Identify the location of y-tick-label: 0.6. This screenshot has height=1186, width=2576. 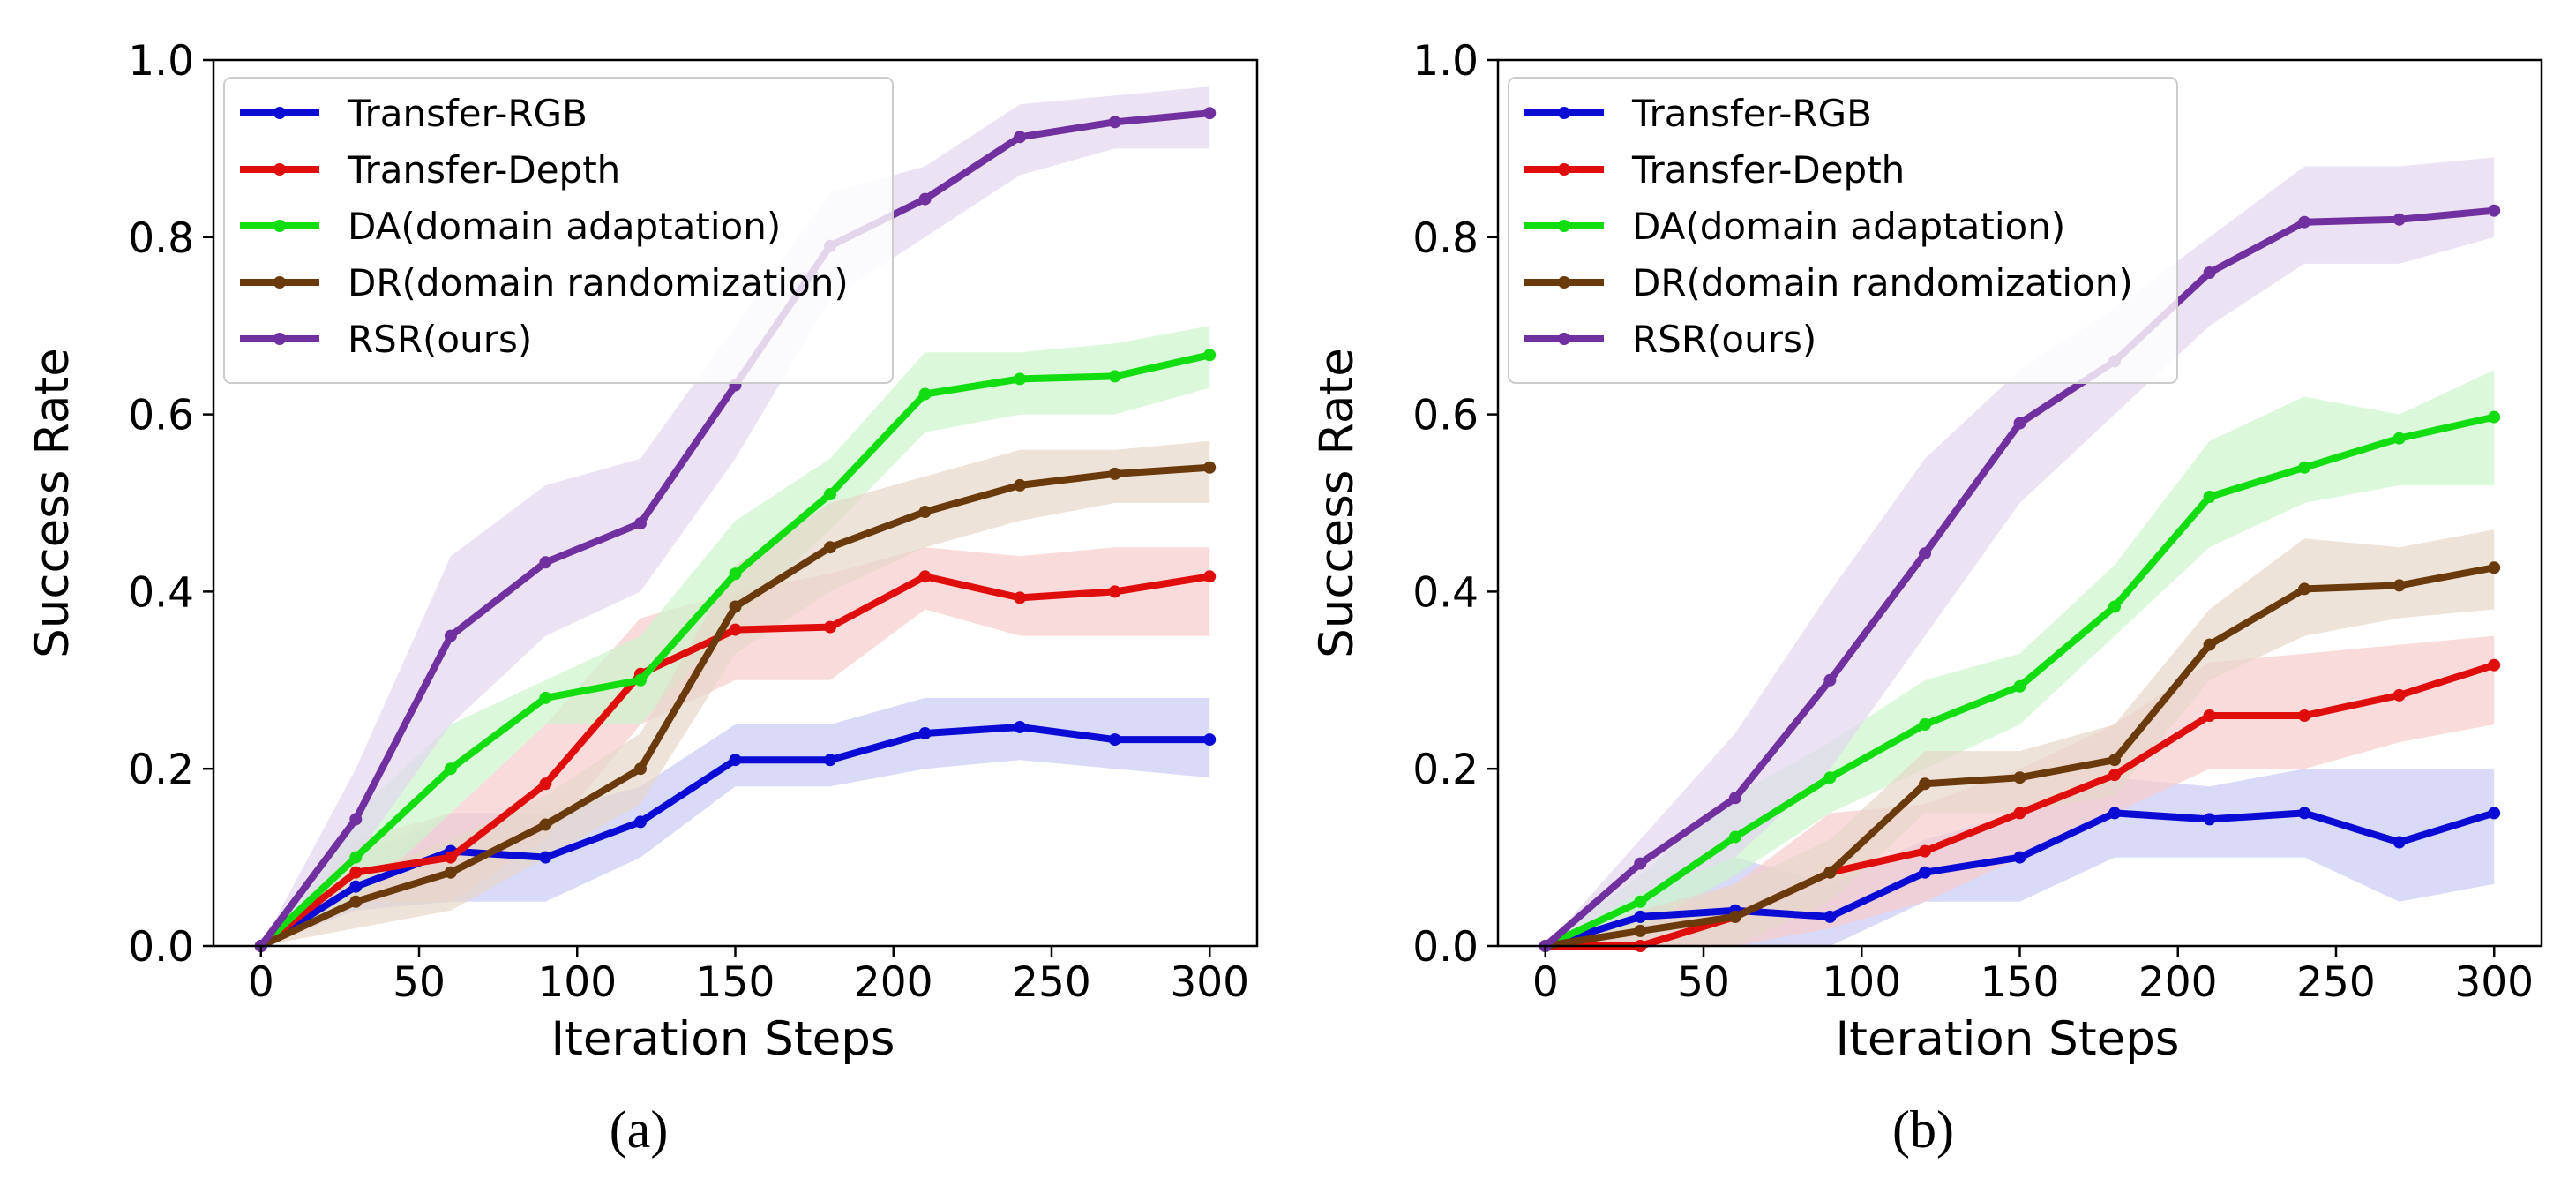
(1446, 416).